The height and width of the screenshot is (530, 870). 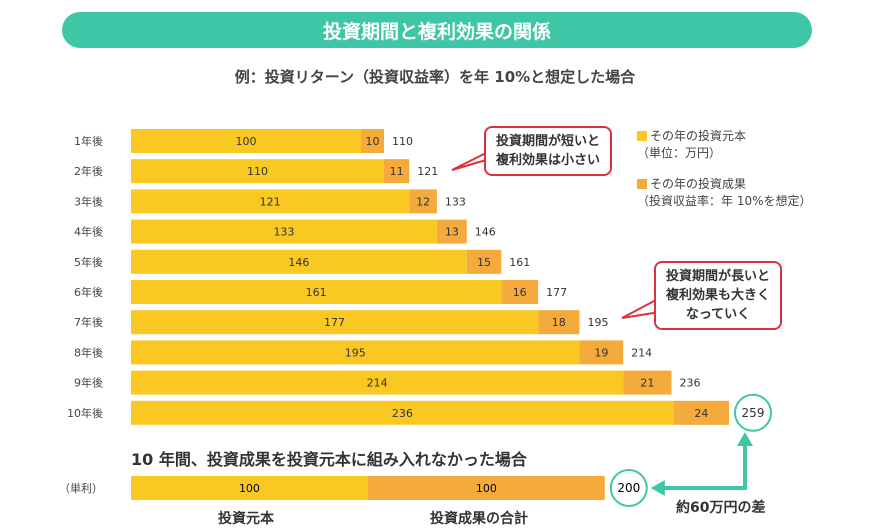 I want to click on chart-title: 投資期間と複利効果の関係, so click(x=437, y=30).